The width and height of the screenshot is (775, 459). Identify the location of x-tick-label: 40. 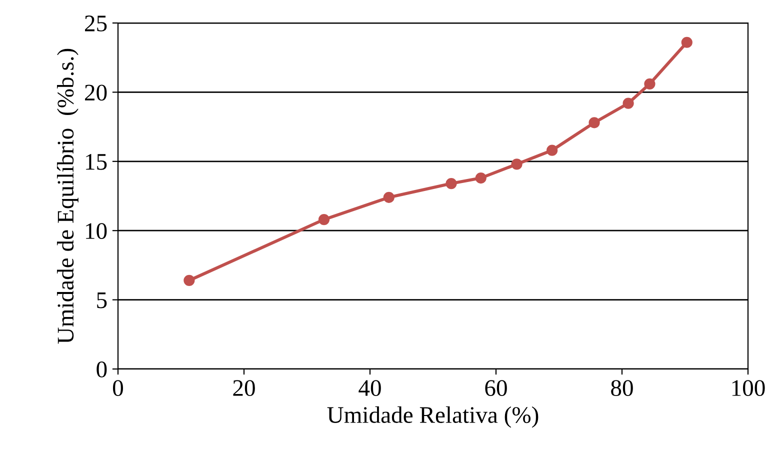
(369, 388).